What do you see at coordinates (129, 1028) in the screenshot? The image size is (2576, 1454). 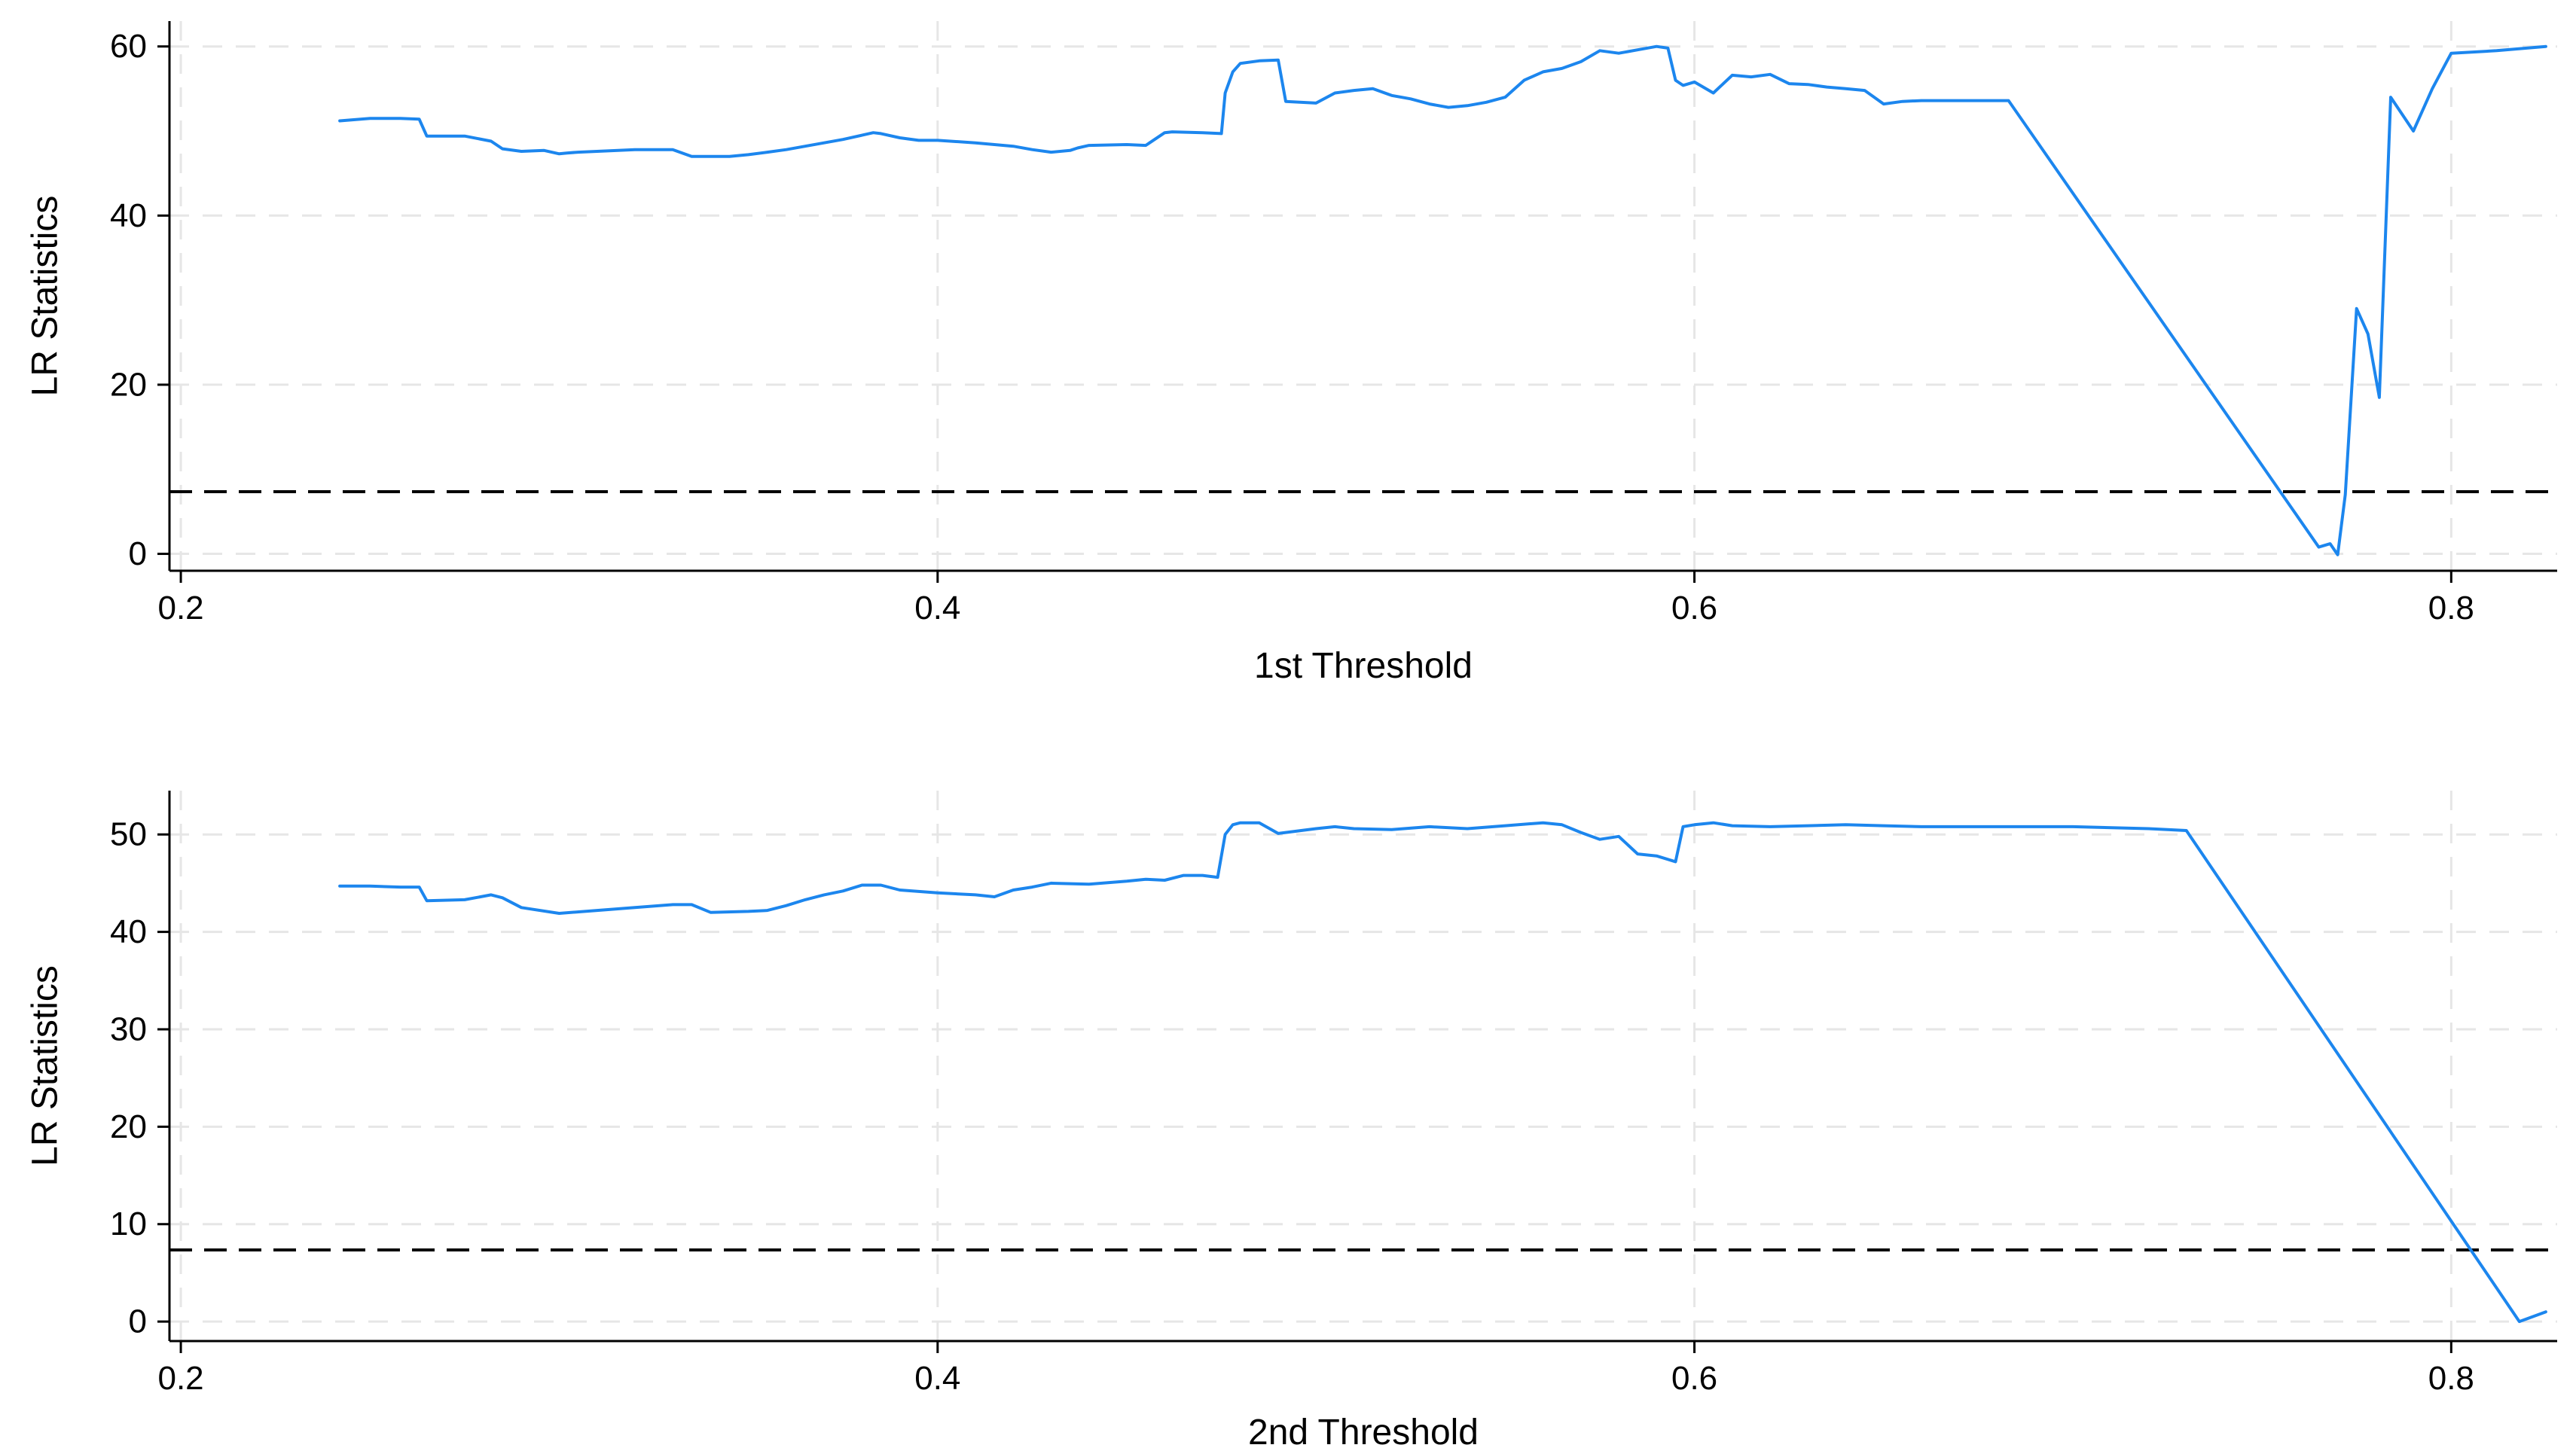 I see `y-tick-label: 30` at bounding box center [129, 1028].